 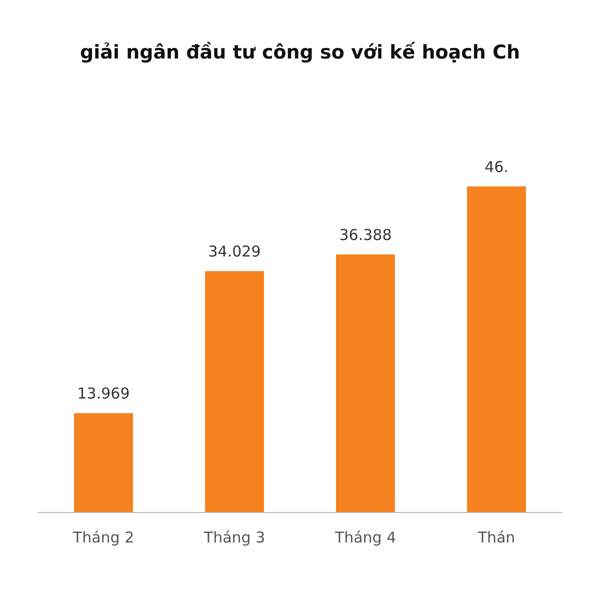 What do you see at coordinates (300, 53) in the screenshot?
I see `chart-title: giải ngân đầu tư công so với kế hoạch Ch` at bounding box center [300, 53].